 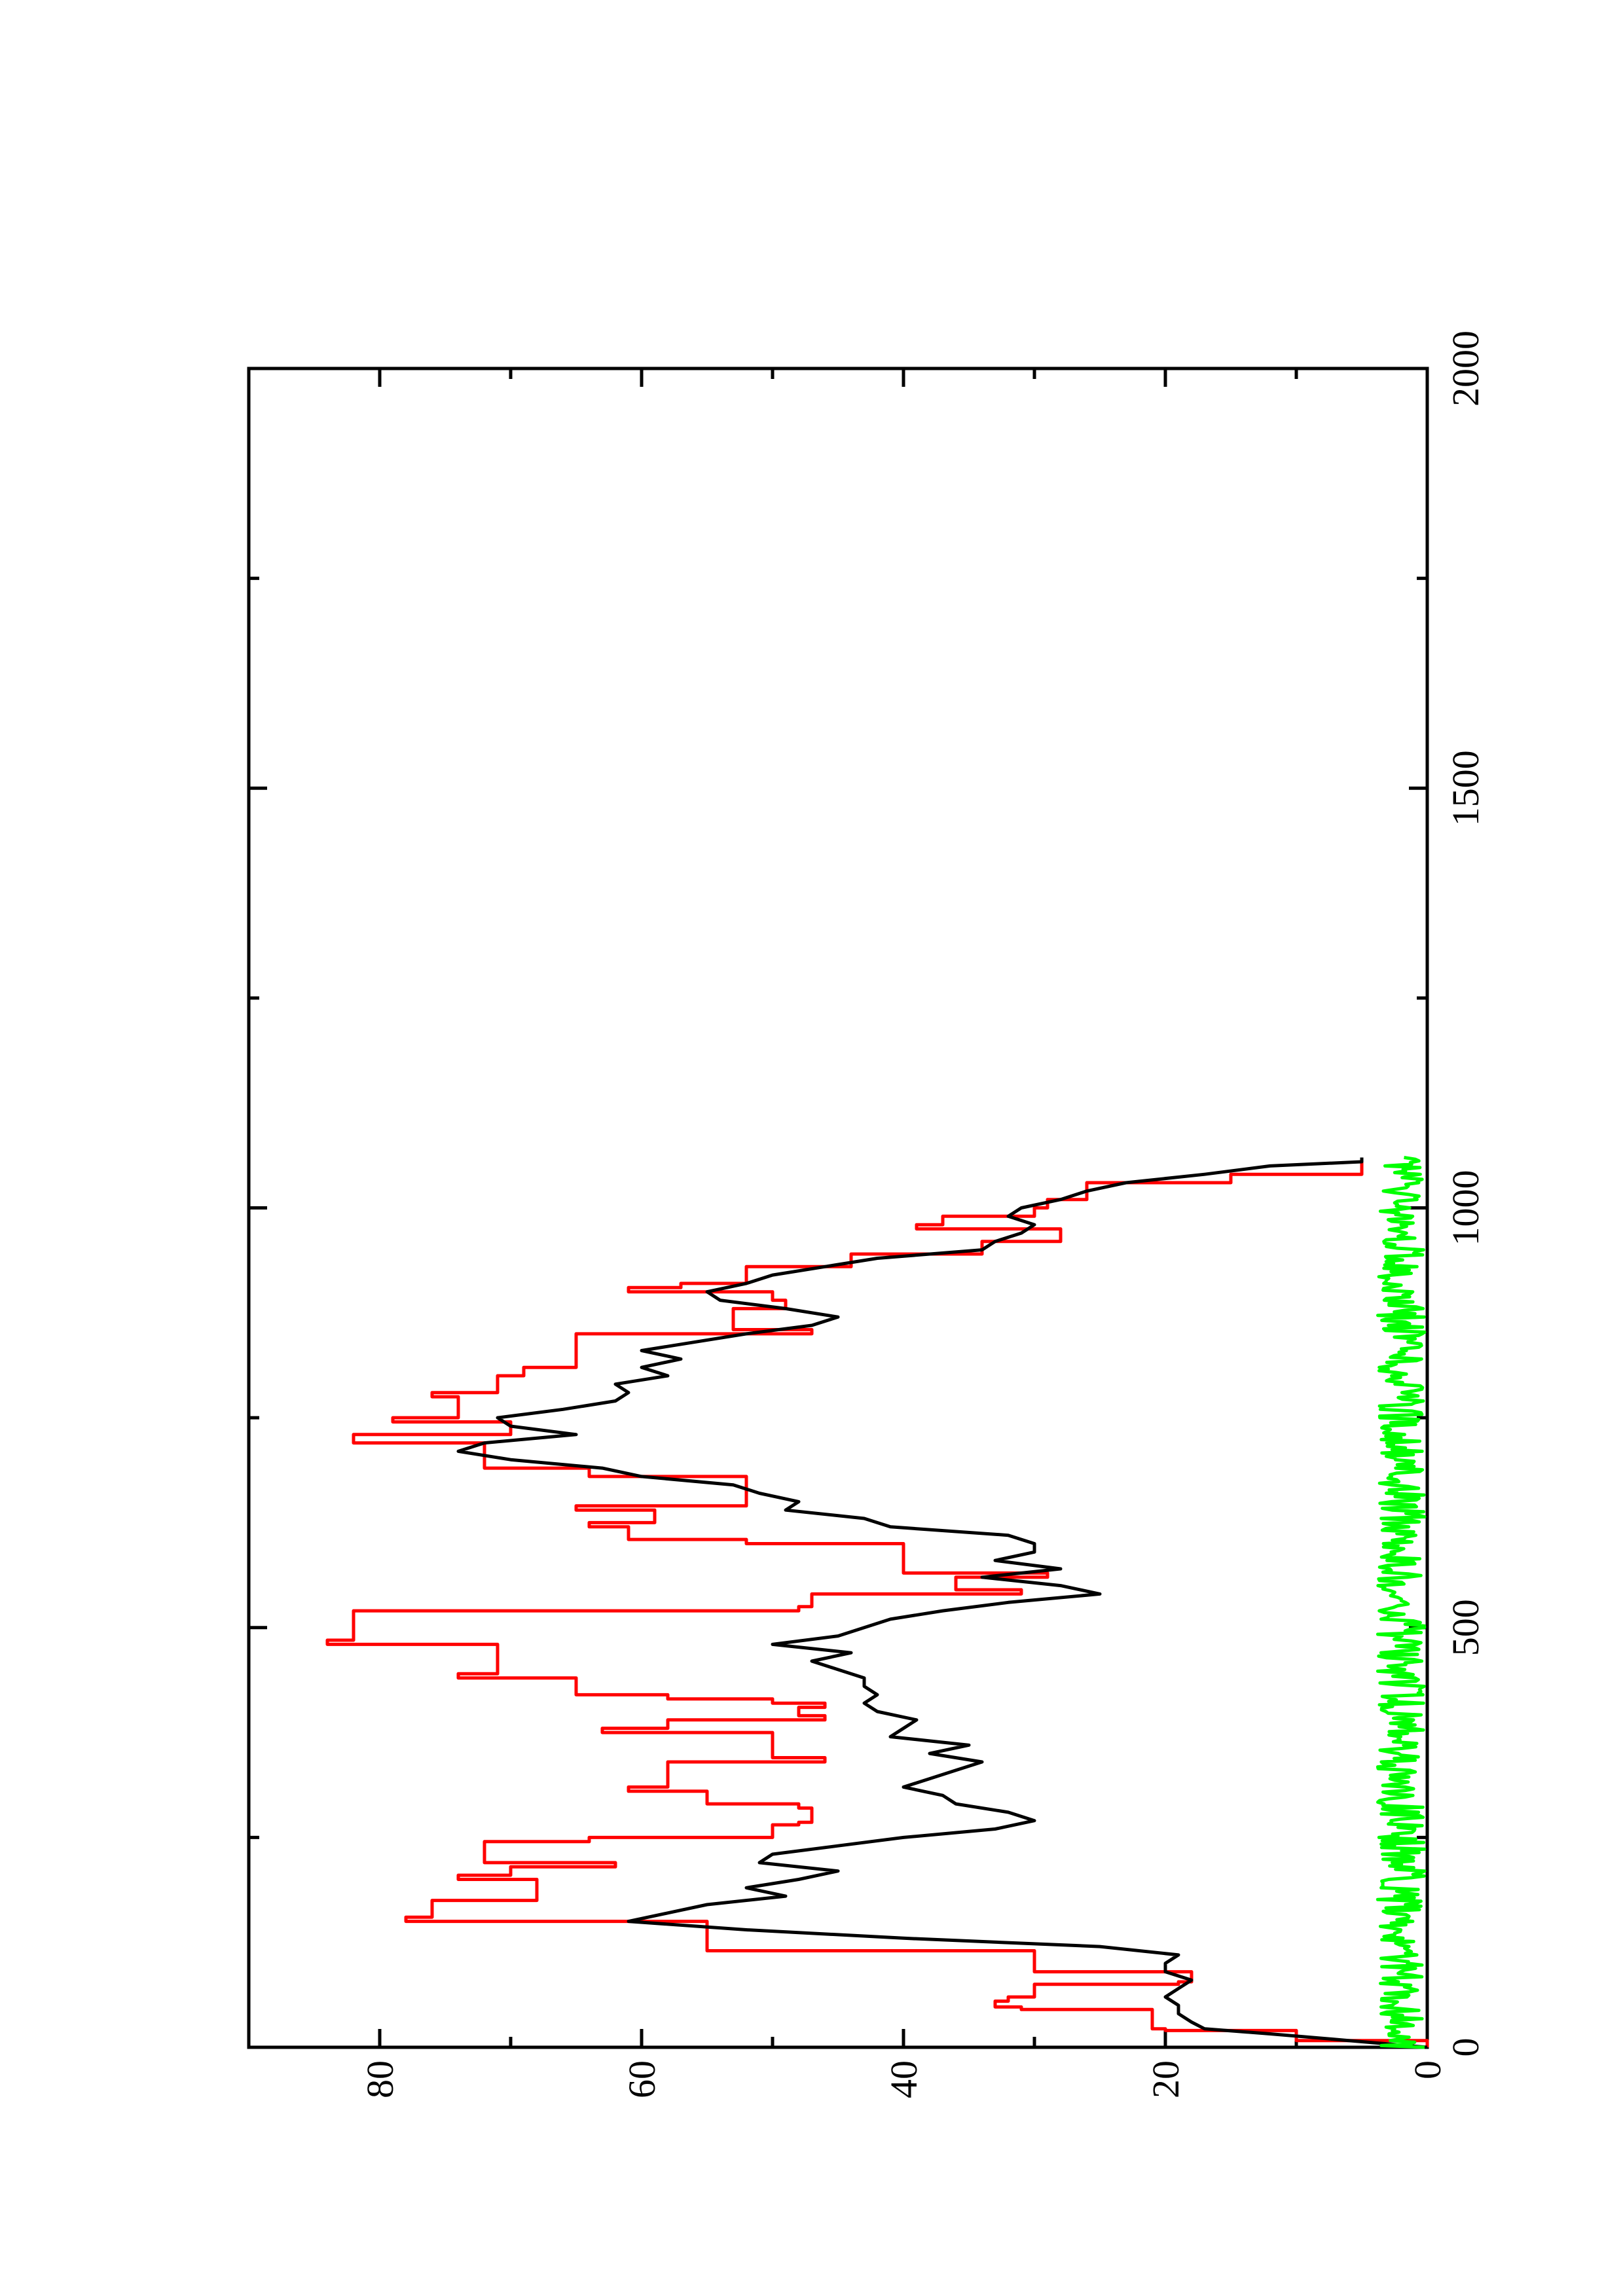 What do you see at coordinates (1465, 1627) in the screenshot?
I see `x-tick-label: 500` at bounding box center [1465, 1627].